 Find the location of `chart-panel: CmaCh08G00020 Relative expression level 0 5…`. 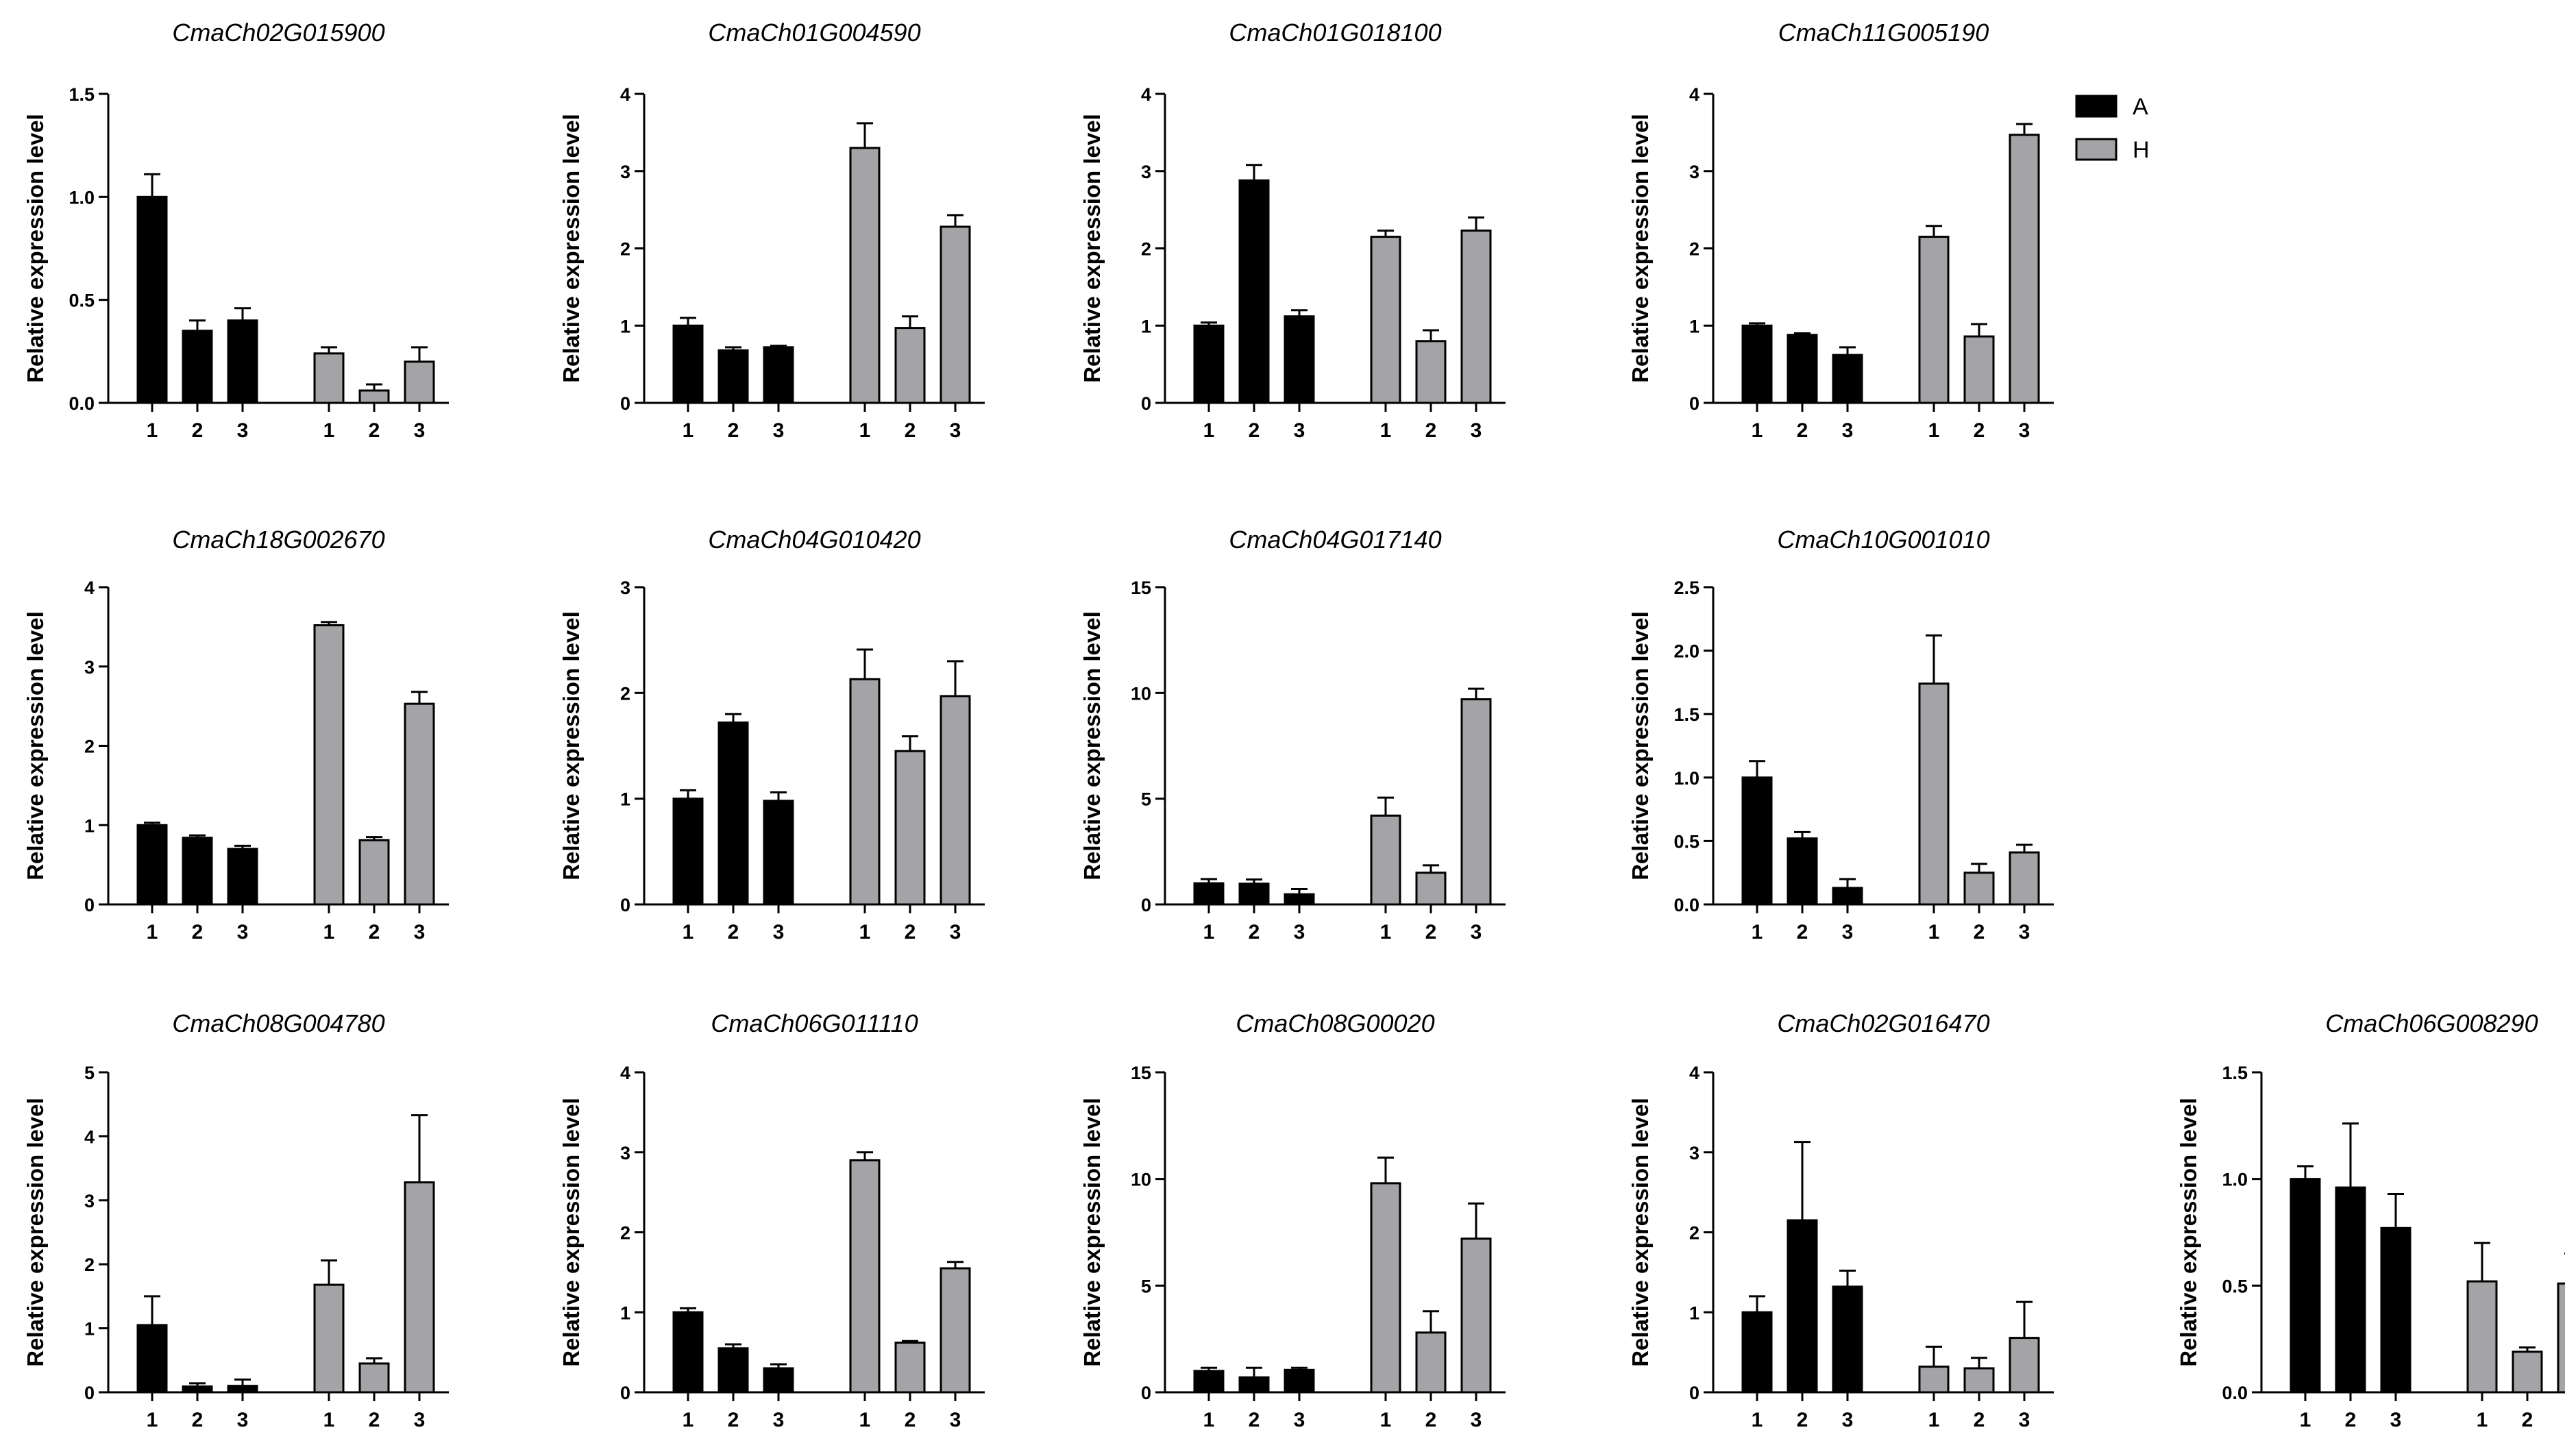

chart-panel: CmaCh08G00020 Relative expression level 0 5… is located at coordinates (1292, 1220).